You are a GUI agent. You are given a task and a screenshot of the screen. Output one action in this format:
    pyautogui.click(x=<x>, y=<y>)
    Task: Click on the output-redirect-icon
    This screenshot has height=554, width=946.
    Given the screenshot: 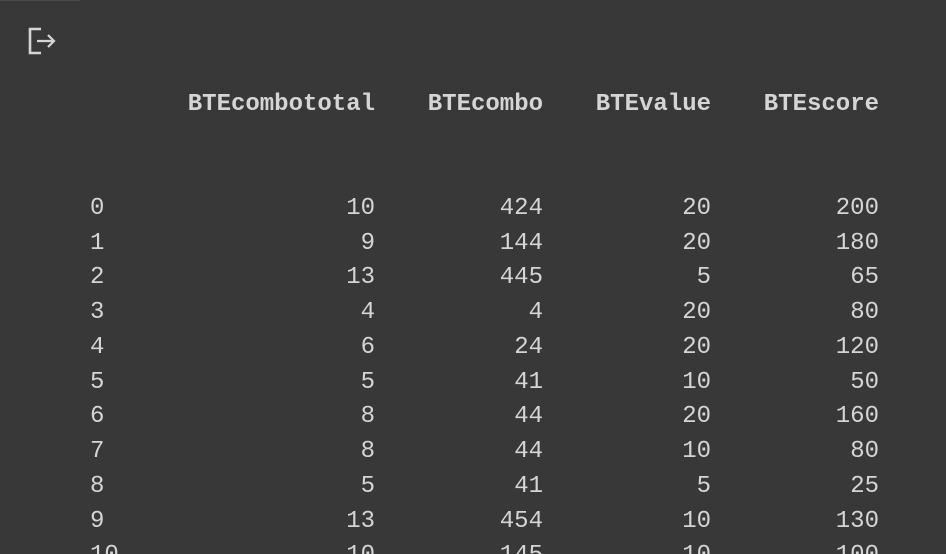 What is the action you would take?
    pyautogui.click(x=44, y=41)
    